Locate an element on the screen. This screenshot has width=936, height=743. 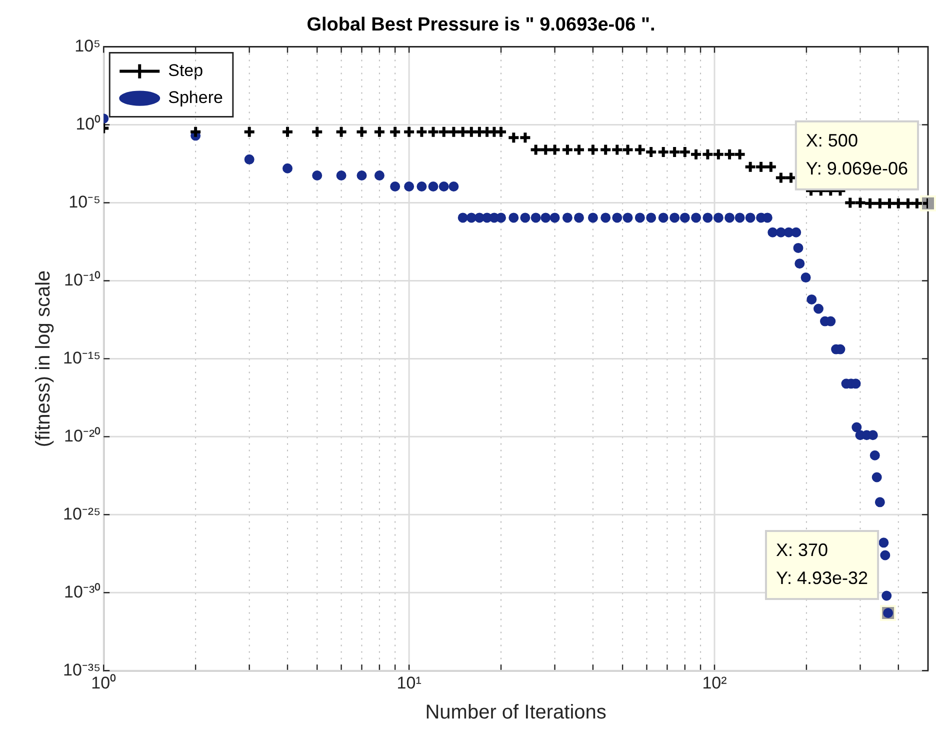
y-tick-label: 10⁻²⁵ is located at coordinates (81, 514).